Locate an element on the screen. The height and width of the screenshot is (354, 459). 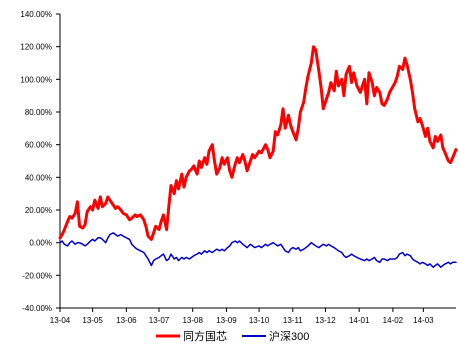
x-tick-label: 13-07 is located at coordinates (159, 320).